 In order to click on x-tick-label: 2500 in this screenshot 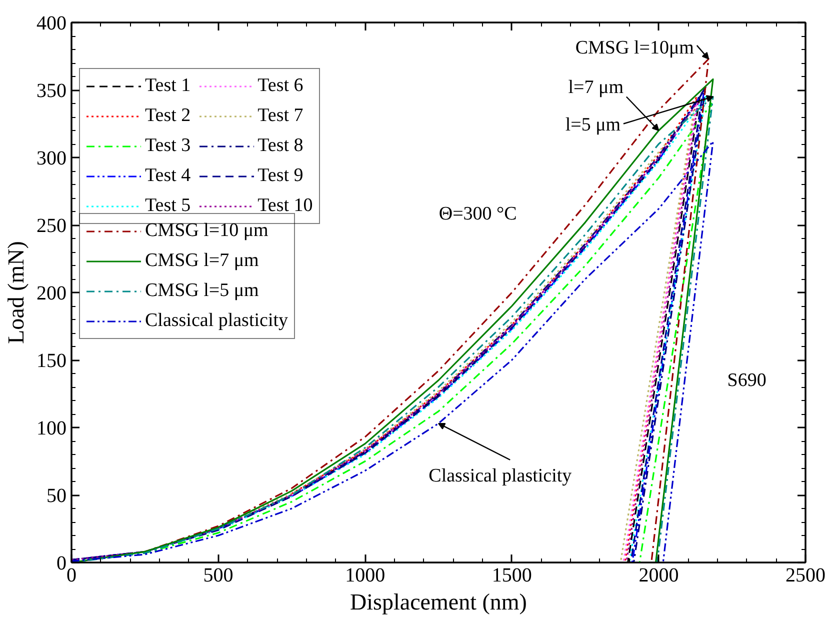, I will do `click(806, 575)`.